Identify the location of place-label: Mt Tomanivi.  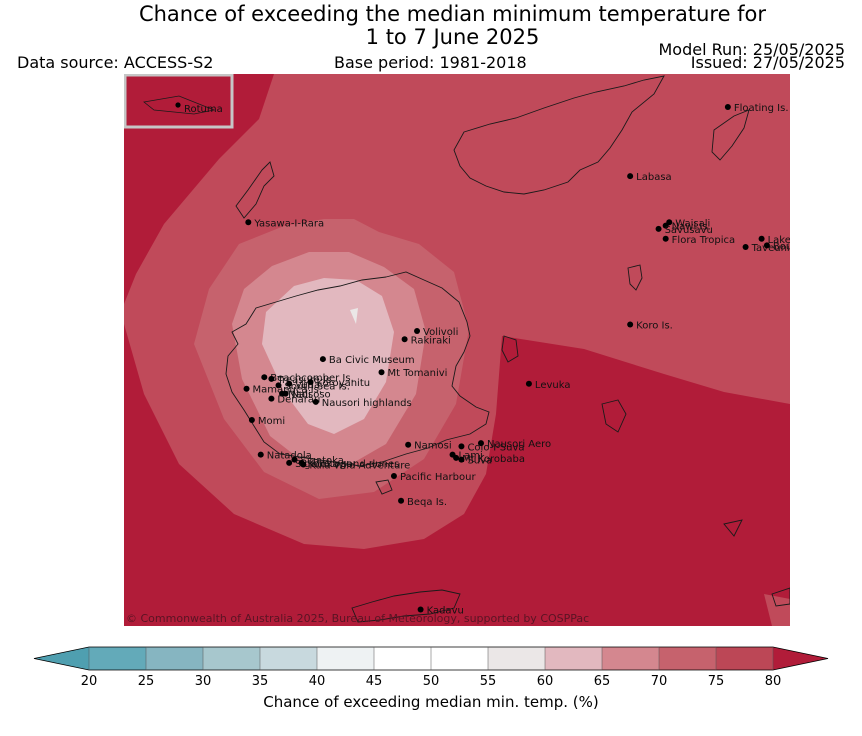
(418, 373).